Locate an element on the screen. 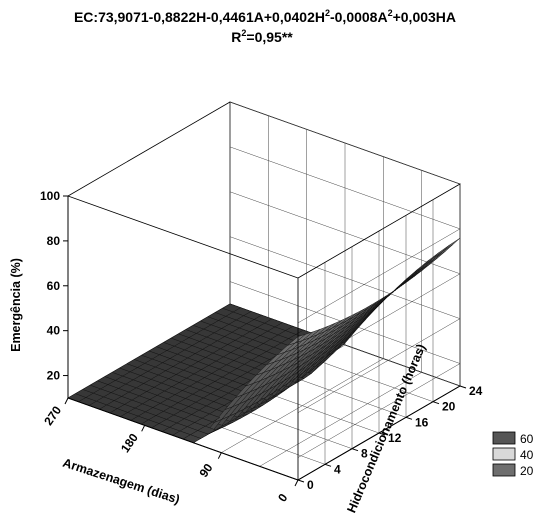  chart-subtitle-r2: R2=0,95** is located at coordinates (262, 36).